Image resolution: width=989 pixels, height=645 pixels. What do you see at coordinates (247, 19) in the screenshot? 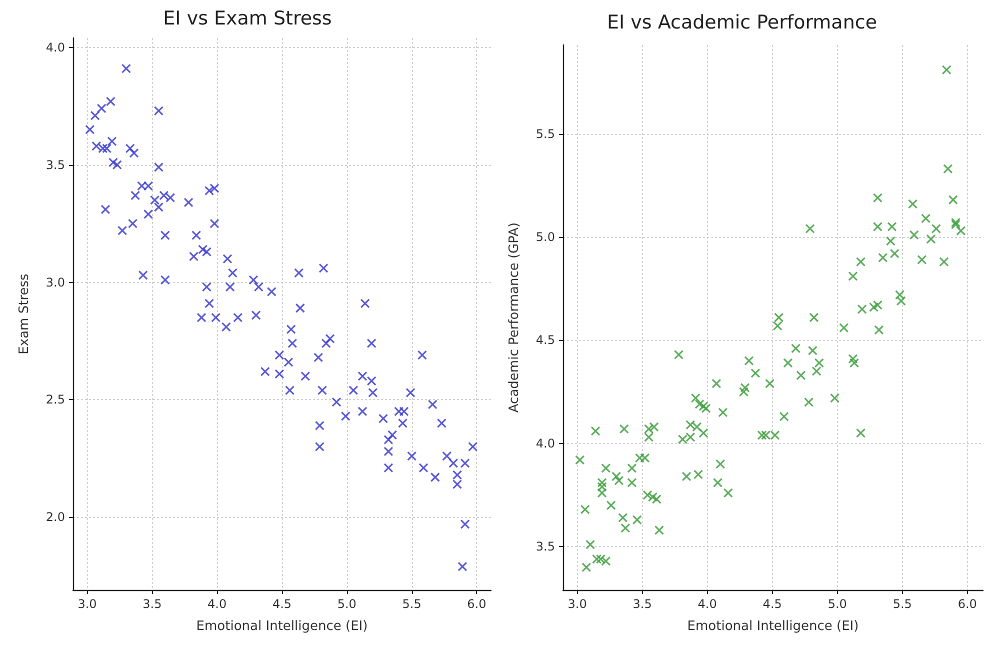
I see `chart-title: EI vs Exam Stress` at bounding box center [247, 19].